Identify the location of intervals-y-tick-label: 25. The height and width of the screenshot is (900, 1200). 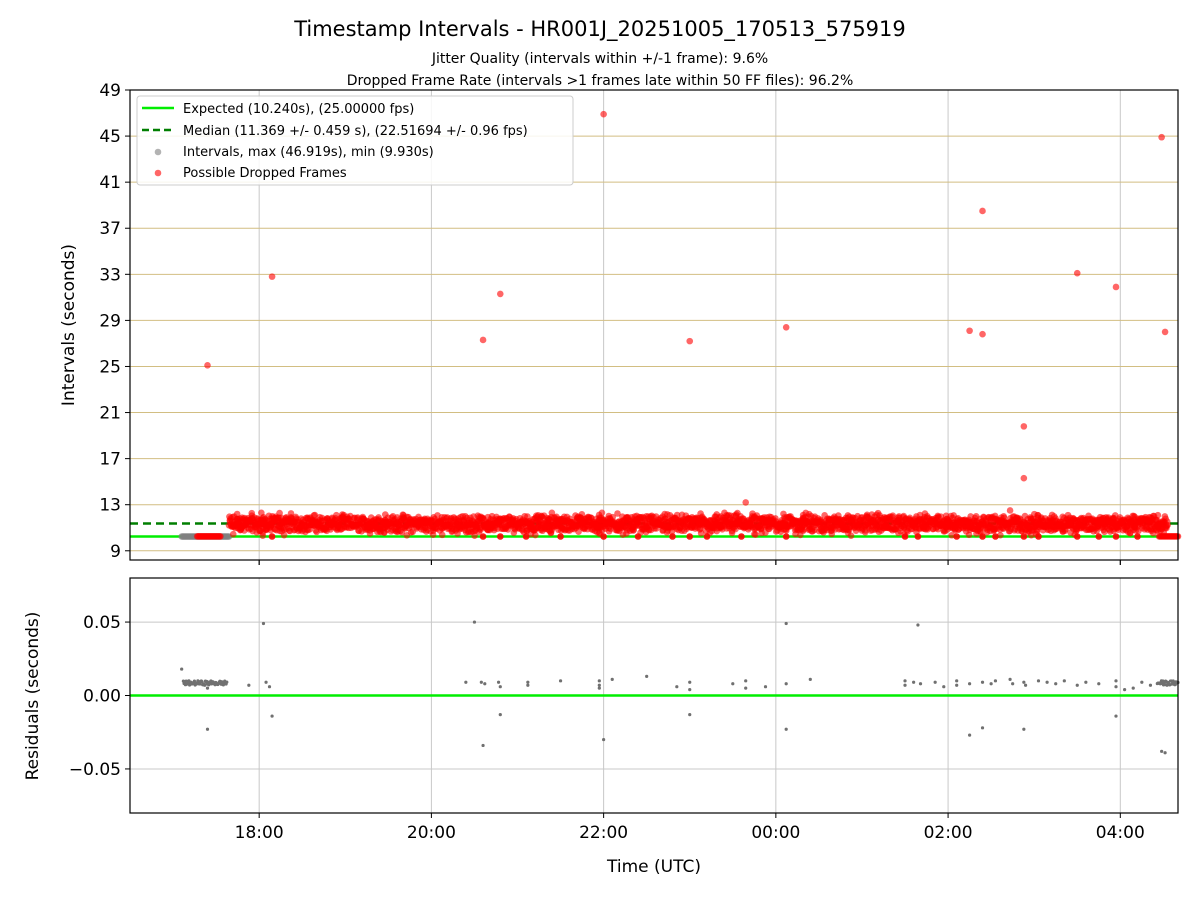
(110, 367).